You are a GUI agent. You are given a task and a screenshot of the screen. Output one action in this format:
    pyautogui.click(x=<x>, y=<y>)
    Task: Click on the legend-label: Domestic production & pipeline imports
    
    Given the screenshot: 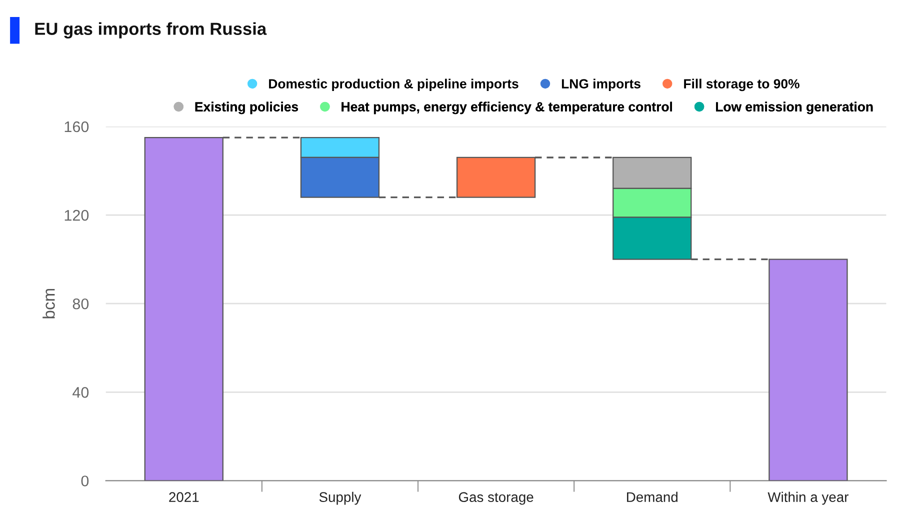 What is the action you would take?
    pyautogui.click(x=393, y=85)
    